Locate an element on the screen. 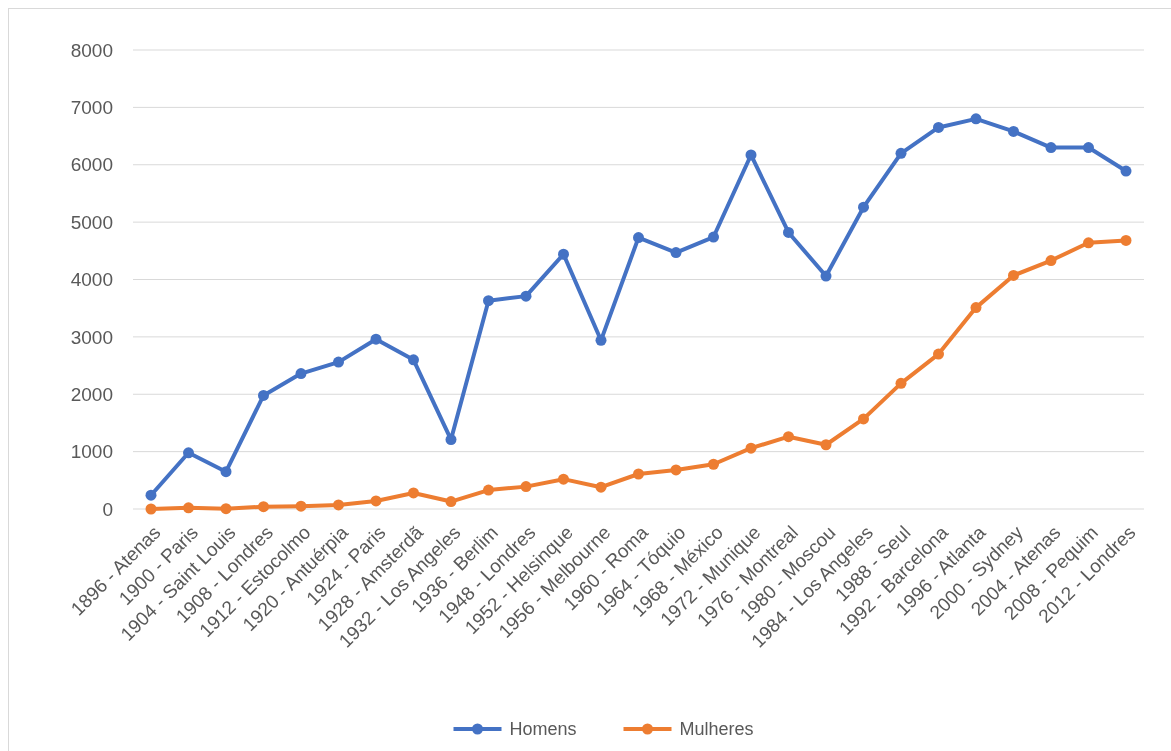 This screenshot has height=751, width=1171. y-tick-label: 3000 is located at coordinates (91, 337).